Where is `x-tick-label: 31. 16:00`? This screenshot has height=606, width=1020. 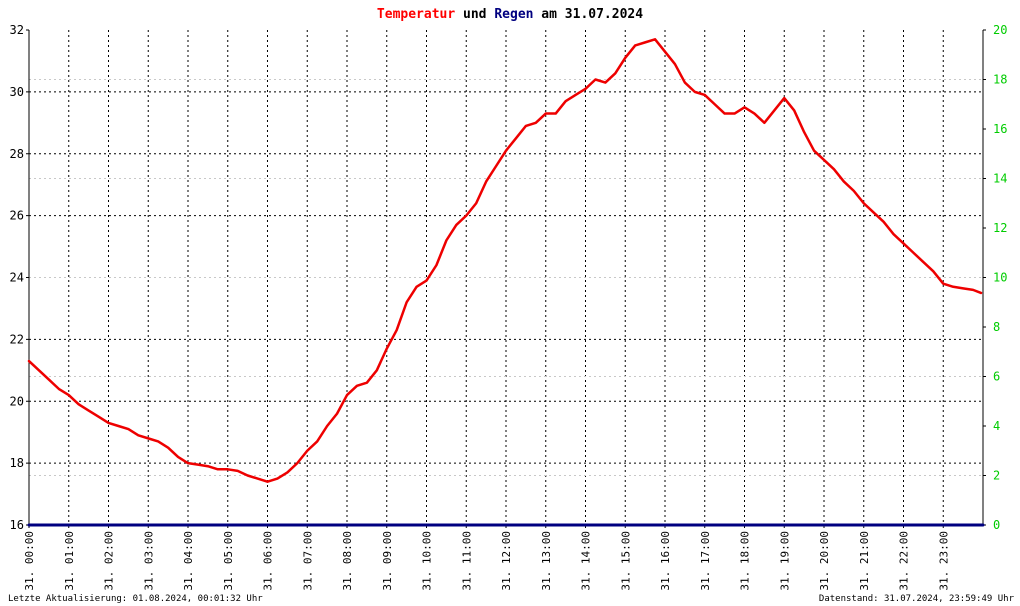 x-tick-label: 31. 16:00 is located at coordinates (665, 561).